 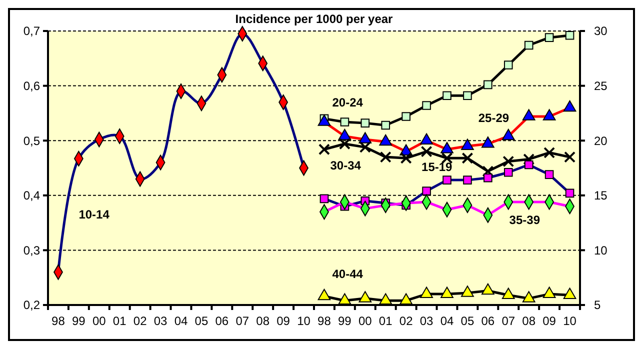 I want to click on series-label: 35-39, so click(x=524, y=219).